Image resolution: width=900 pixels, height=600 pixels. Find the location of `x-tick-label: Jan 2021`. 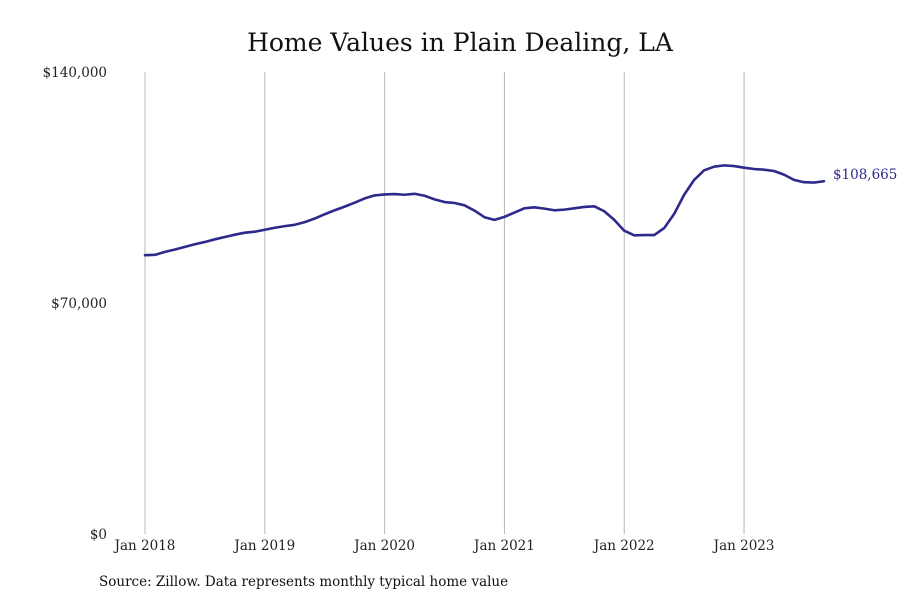

x-tick-label: Jan 2021 is located at coordinates (503, 546).